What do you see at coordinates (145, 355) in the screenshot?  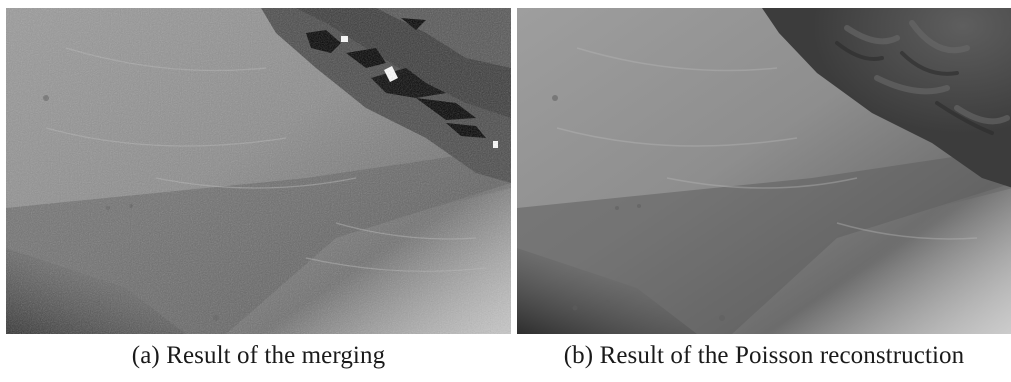 I see `caption-a-label: (a)` at bounding box center [145, 355].